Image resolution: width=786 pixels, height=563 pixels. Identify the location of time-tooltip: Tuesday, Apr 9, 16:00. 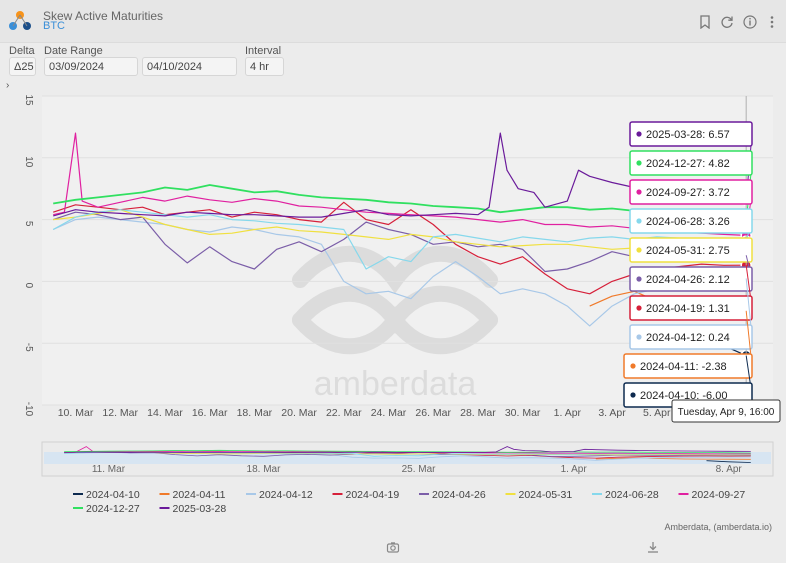
(726, 411).